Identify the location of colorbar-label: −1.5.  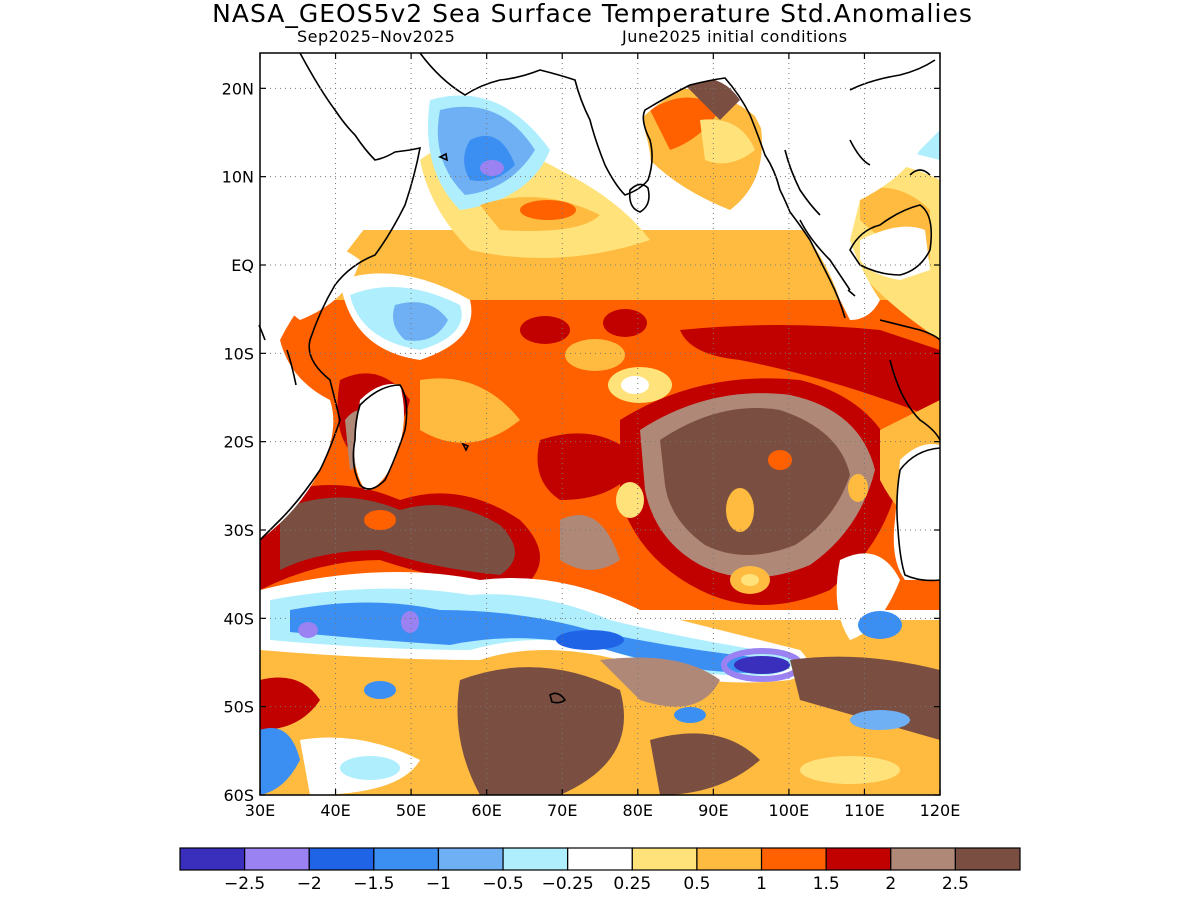
(373, 884).